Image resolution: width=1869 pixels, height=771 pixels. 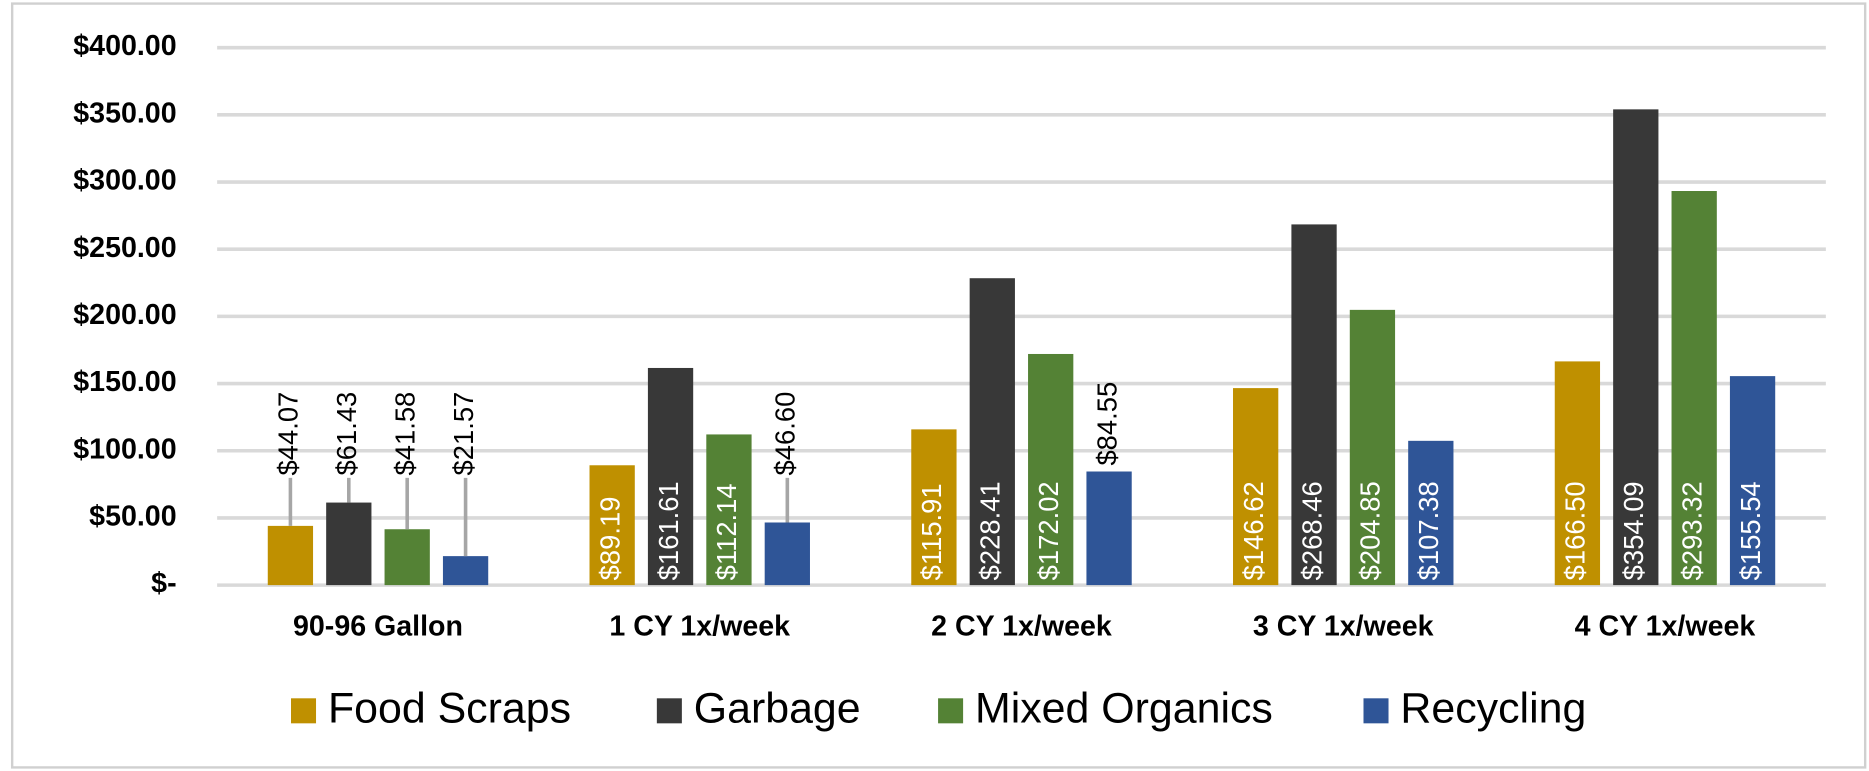 I want to click on y-tick-label: $350.00, so click(x=124, y=113).